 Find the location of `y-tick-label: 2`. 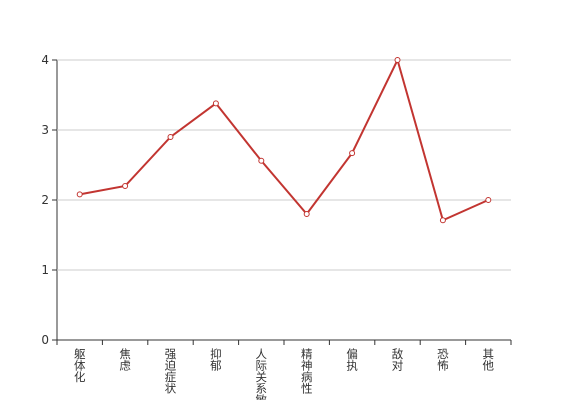

y-tick-label: 2 is located at coordinates (45, 200).